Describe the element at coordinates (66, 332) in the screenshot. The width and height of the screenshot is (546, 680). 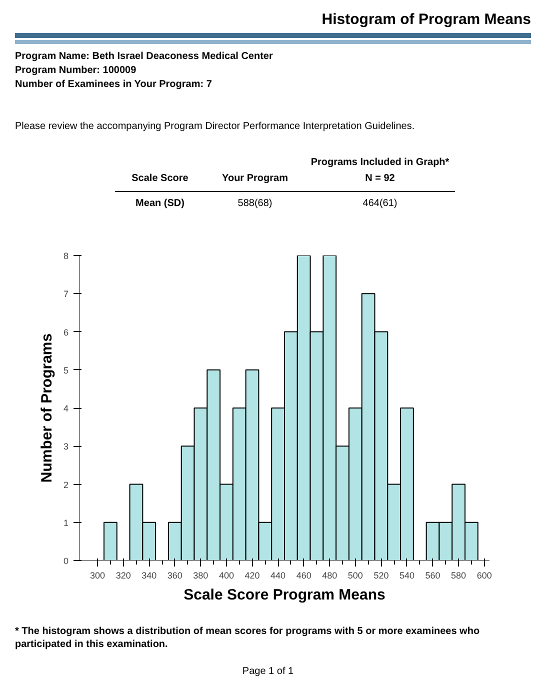
I see `y-tick-label: 6` at that location.